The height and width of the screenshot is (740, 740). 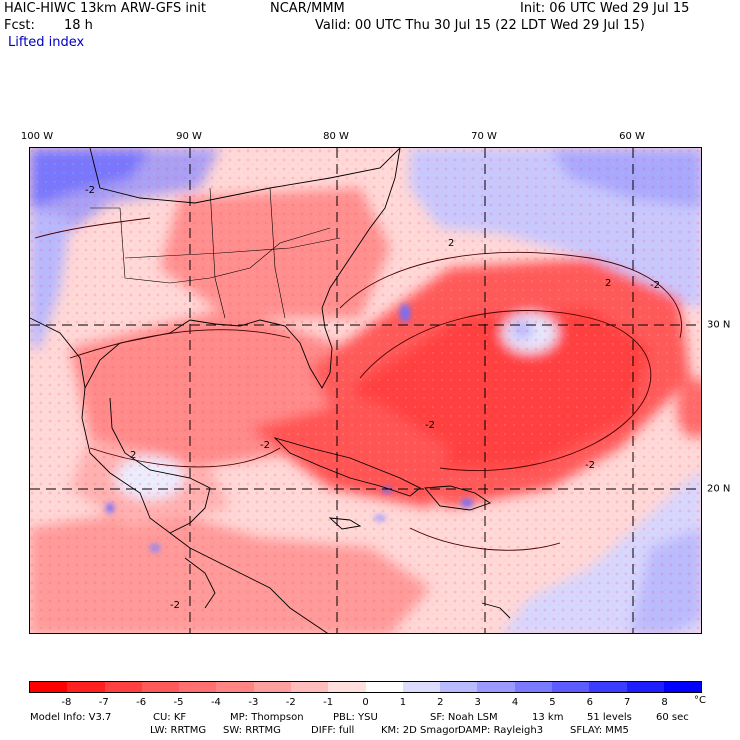 I want to click on org-label: NCAR/MMM, so click(x=307, y=8).